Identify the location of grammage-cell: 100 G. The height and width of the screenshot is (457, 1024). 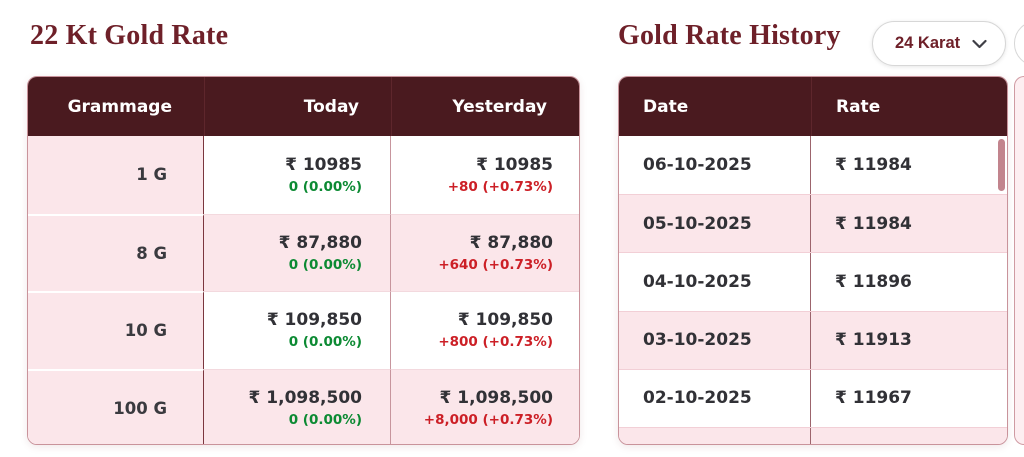
(116, 406).